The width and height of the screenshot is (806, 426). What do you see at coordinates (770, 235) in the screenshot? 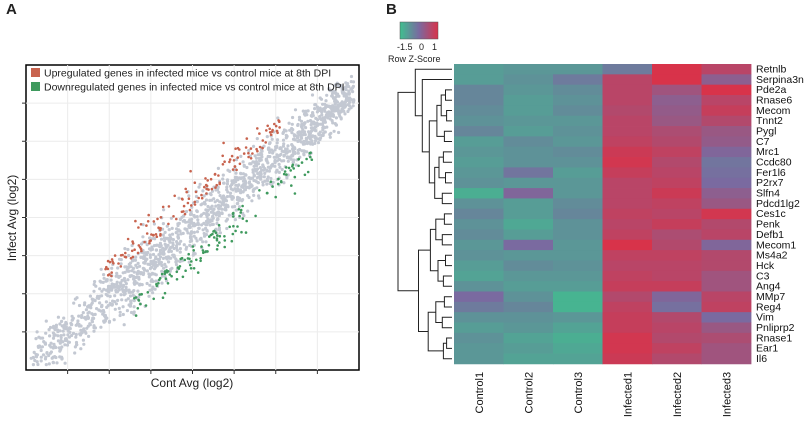
I see `heatmap-row-label: Defb1` at bounding box center [770, 235].